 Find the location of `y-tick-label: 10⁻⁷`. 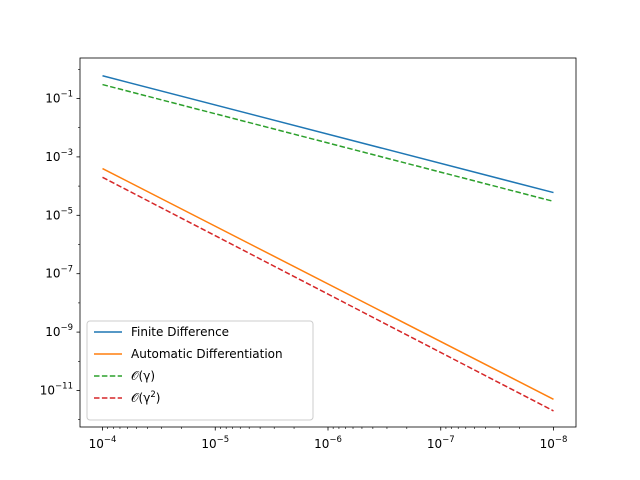

y-tick-label: 10⁻⁷ is located at coordinates (59, 273).